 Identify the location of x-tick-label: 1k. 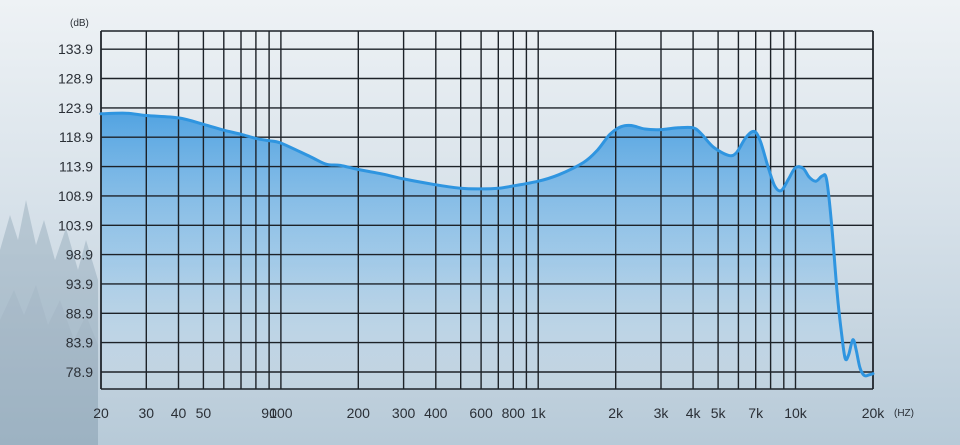
(539, 413).